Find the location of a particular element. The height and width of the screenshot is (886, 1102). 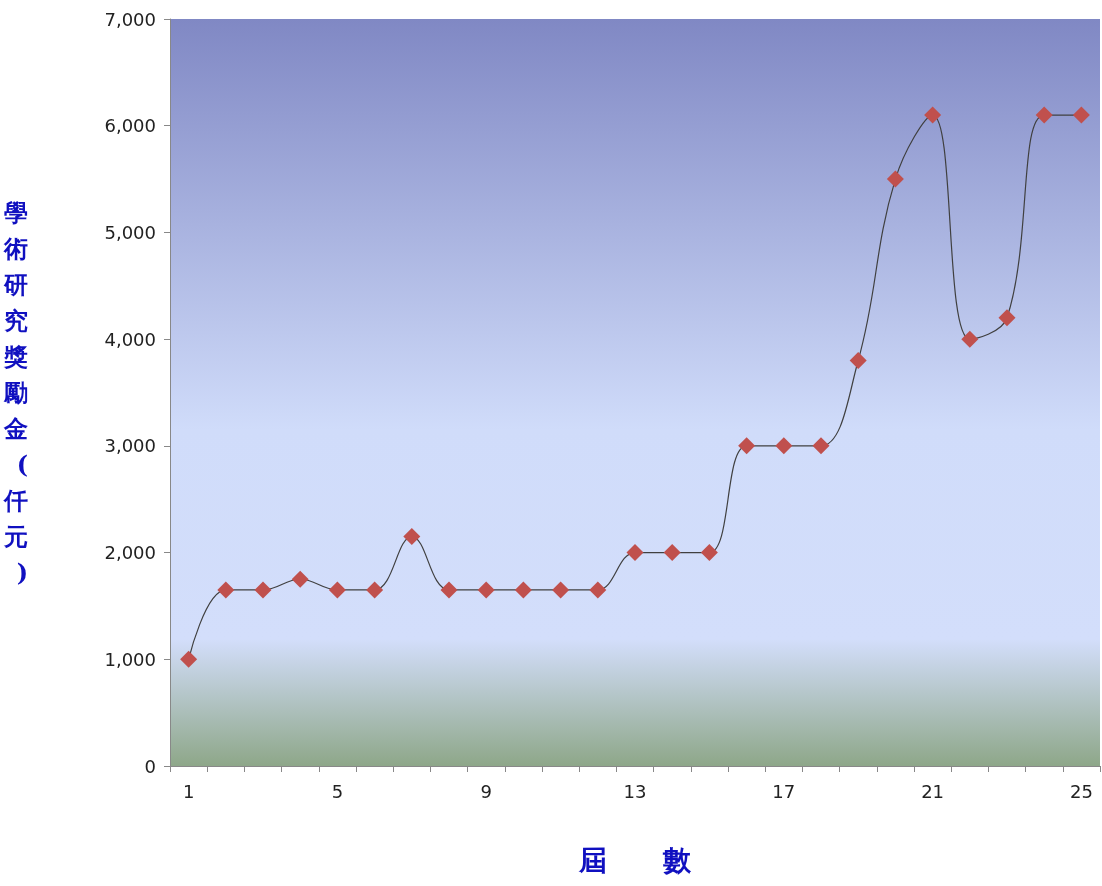

x-tick-label: 13 is located at coordinates (635, 791).